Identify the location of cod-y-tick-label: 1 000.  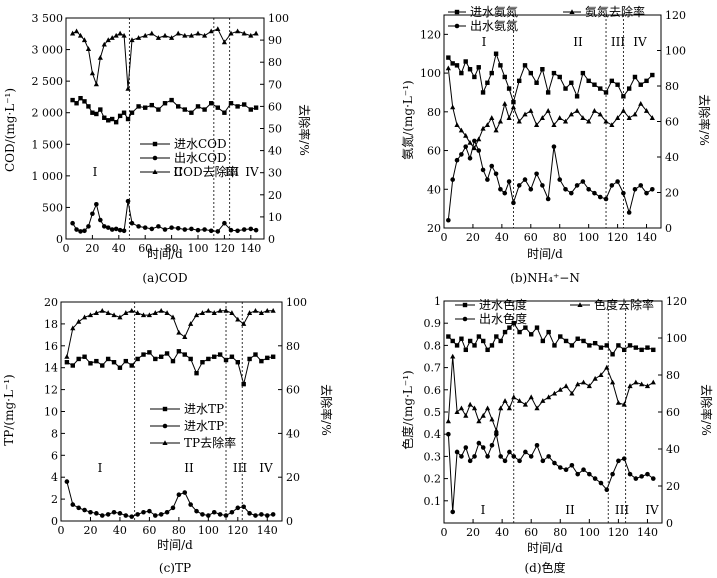
(48, 176).